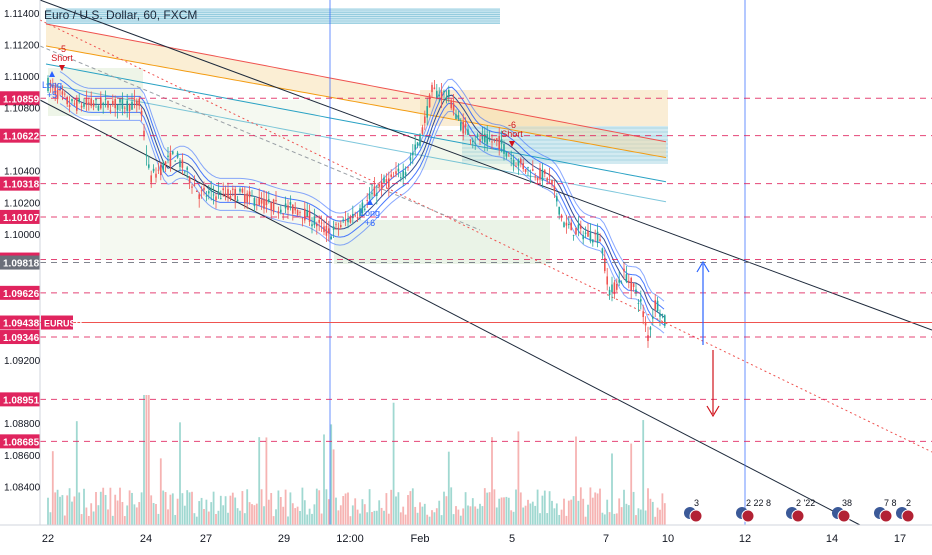 The height and width of the screenshot is (555, 932). What do you see at coordinates (753, 510) in the screenshot?
I see `event-badge-1: 2 22 8` at bounding box center [753, 510].